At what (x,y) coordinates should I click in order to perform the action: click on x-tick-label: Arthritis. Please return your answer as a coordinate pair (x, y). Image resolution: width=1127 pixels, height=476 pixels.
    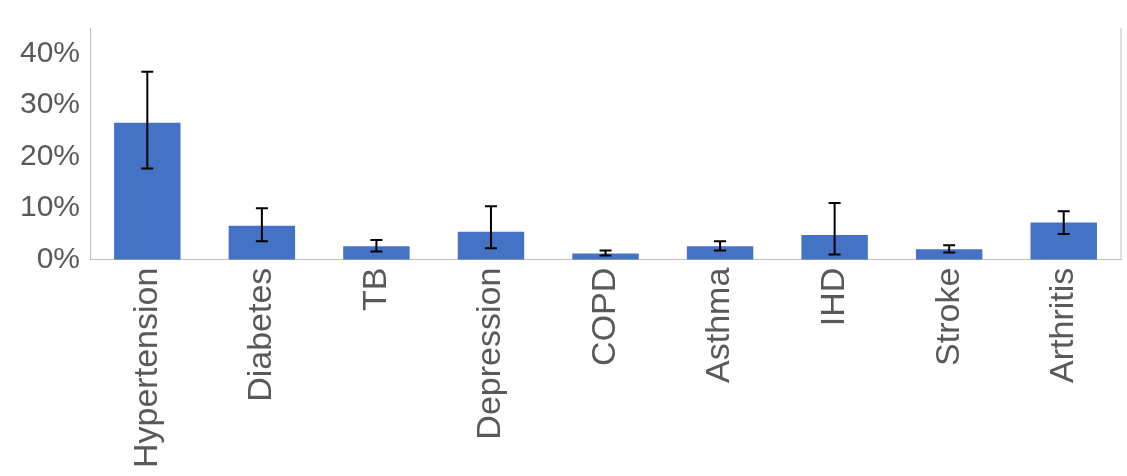
    Looking at the image, I should click on (1061, 325).